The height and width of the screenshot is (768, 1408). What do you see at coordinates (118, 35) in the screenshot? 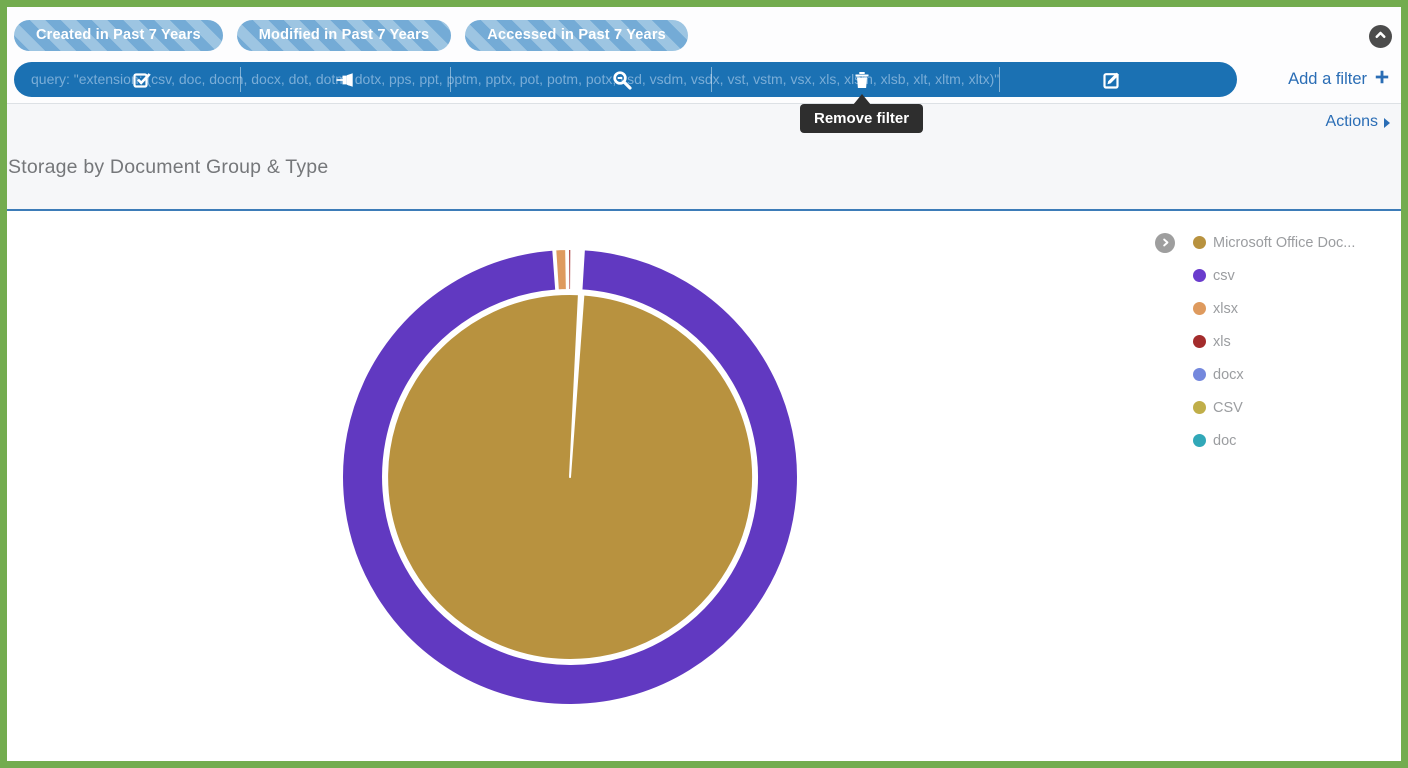
I see `filter-pill-created: Created in Past 7 Years` at bounding box center [118, 35].